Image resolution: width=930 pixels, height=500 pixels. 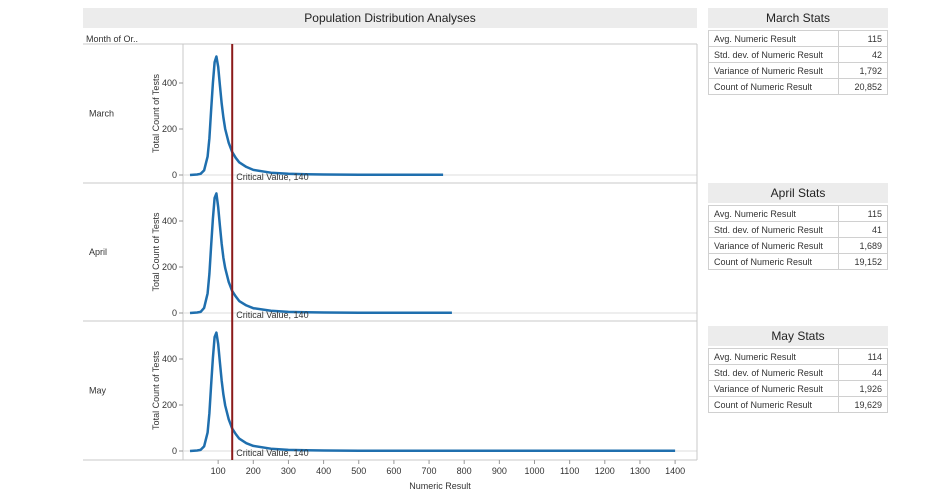 What do you see at coordinates (798, 193) in the screenshot?
I see `stats-title: April Stats` at bounding box center [798, 193].